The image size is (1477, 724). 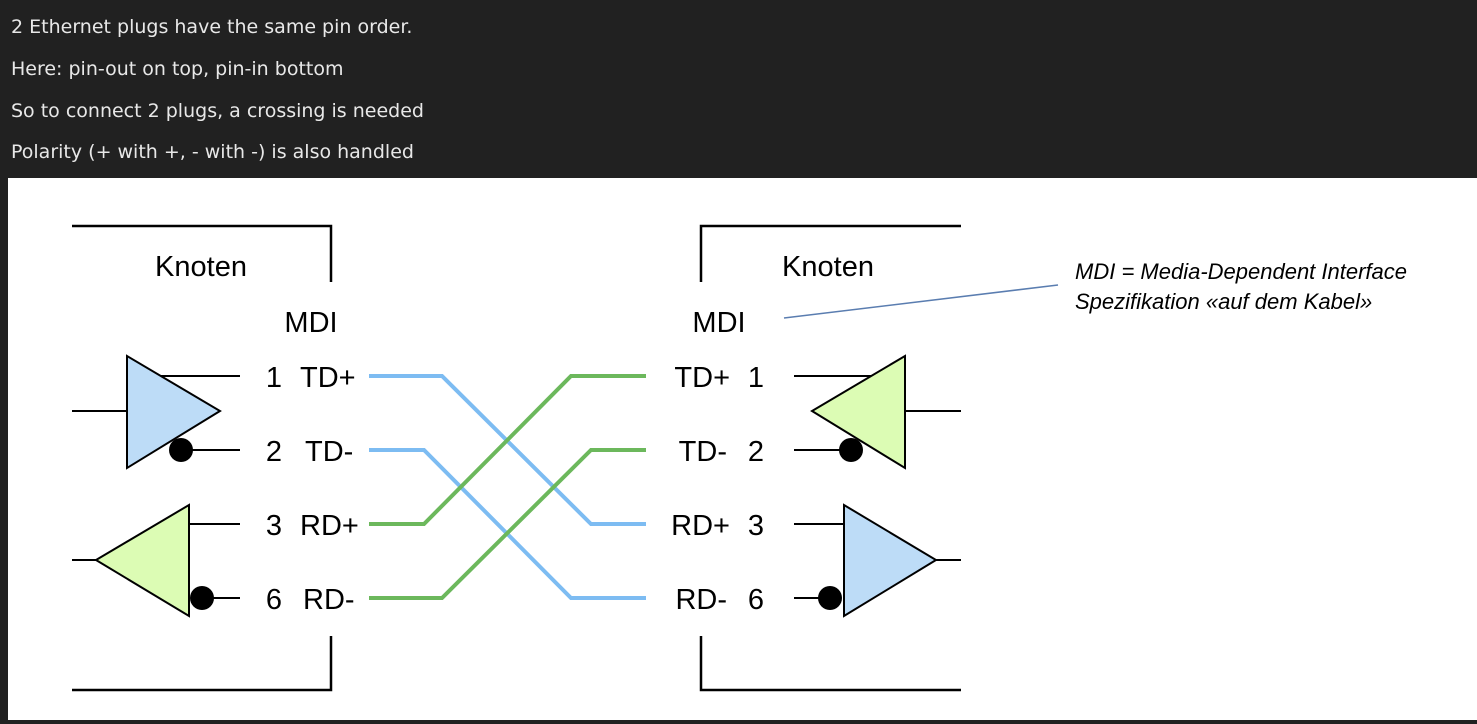 I want to click on wire-td-minus-to-rd-minus, so click(x=507, y=524).